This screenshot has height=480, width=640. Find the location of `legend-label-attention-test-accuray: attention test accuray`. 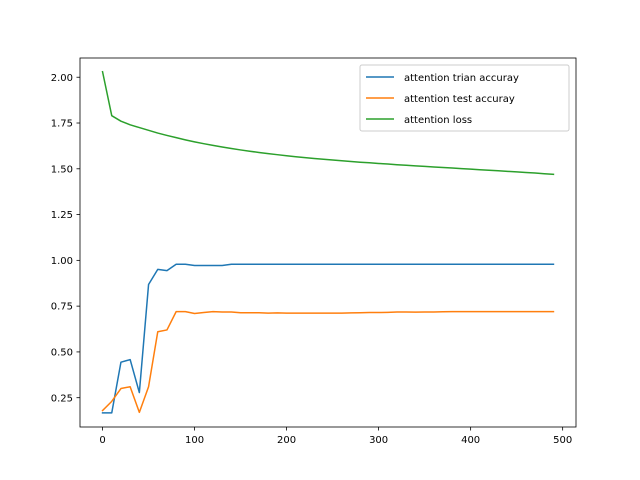

legend-label-attention-test-accuray: attention test accuray is located at coordinates (459, 99).